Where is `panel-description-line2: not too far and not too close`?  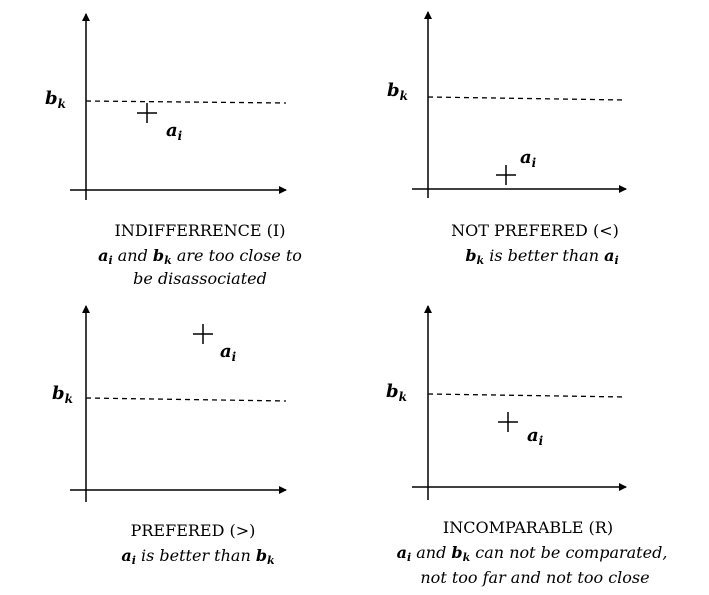 panel-description-line2: not too far and not too close is located at coordinates (534, 577).